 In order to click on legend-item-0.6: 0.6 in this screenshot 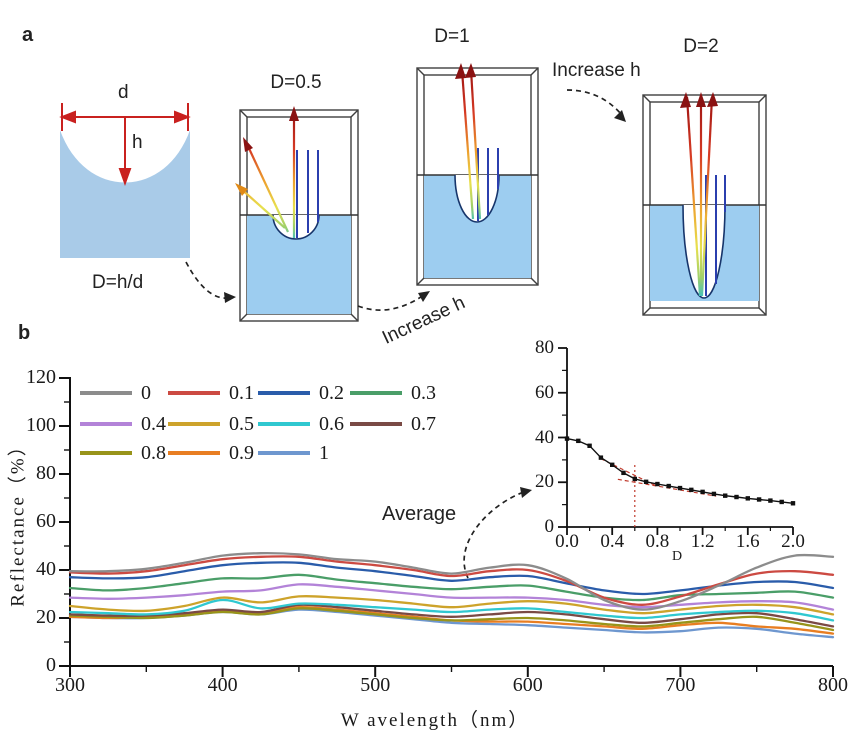, I will do `click(301, 424)`.